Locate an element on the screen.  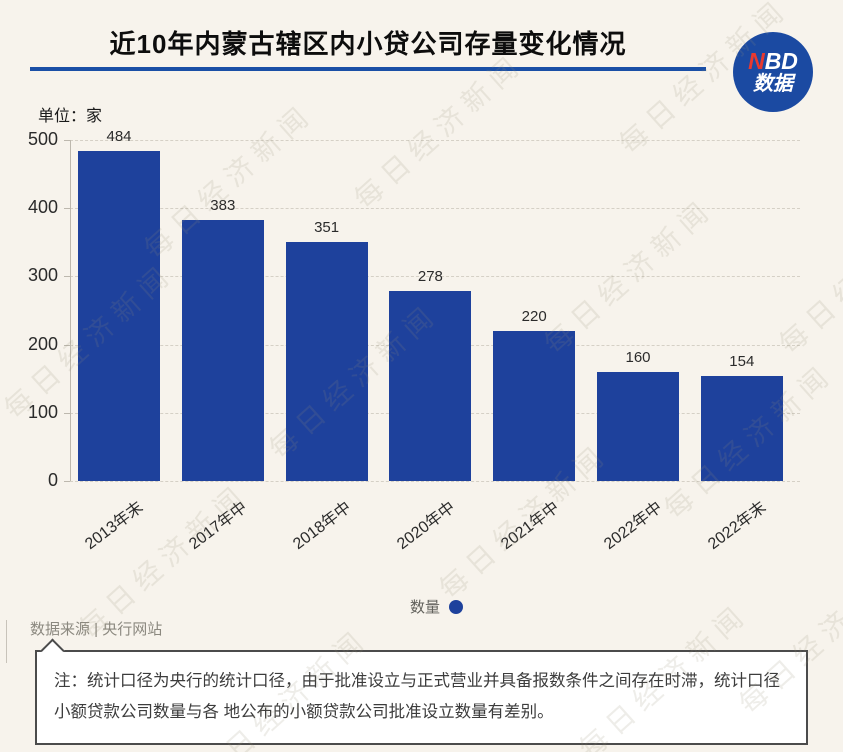
legend-dot-icon is located at coordinates (456, 606).